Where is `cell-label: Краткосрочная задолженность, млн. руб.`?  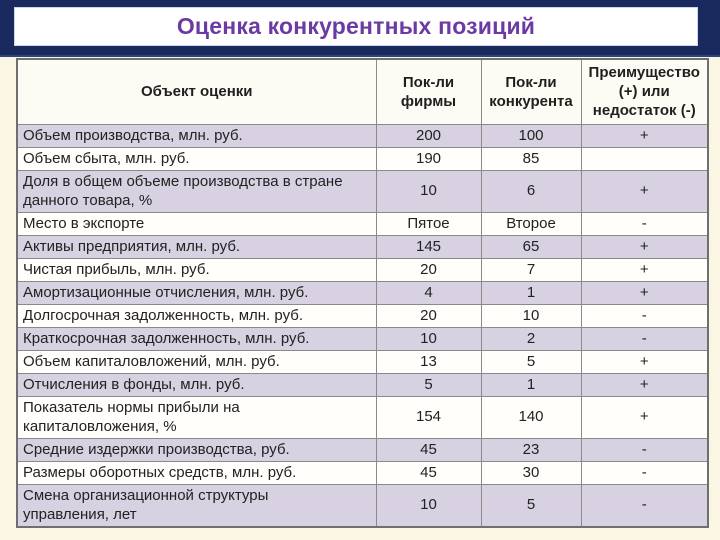
cell-label: Краткосрочная задолженность, млн. руб. is located at coordinates (196, 338).